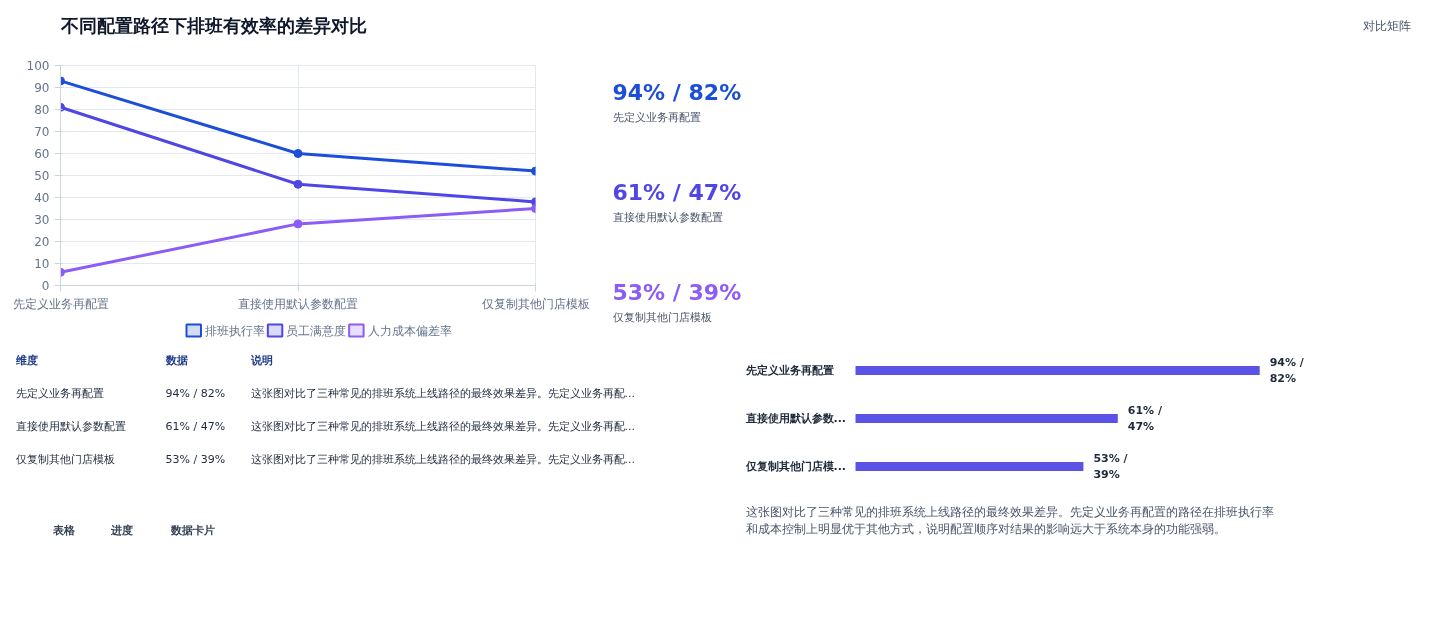 The width and height of the screenshot is (1453, 624). What do you see at coordinates (121, 530) in the screenshot?
I see `text: 进度` at bounding box center [121, 530].